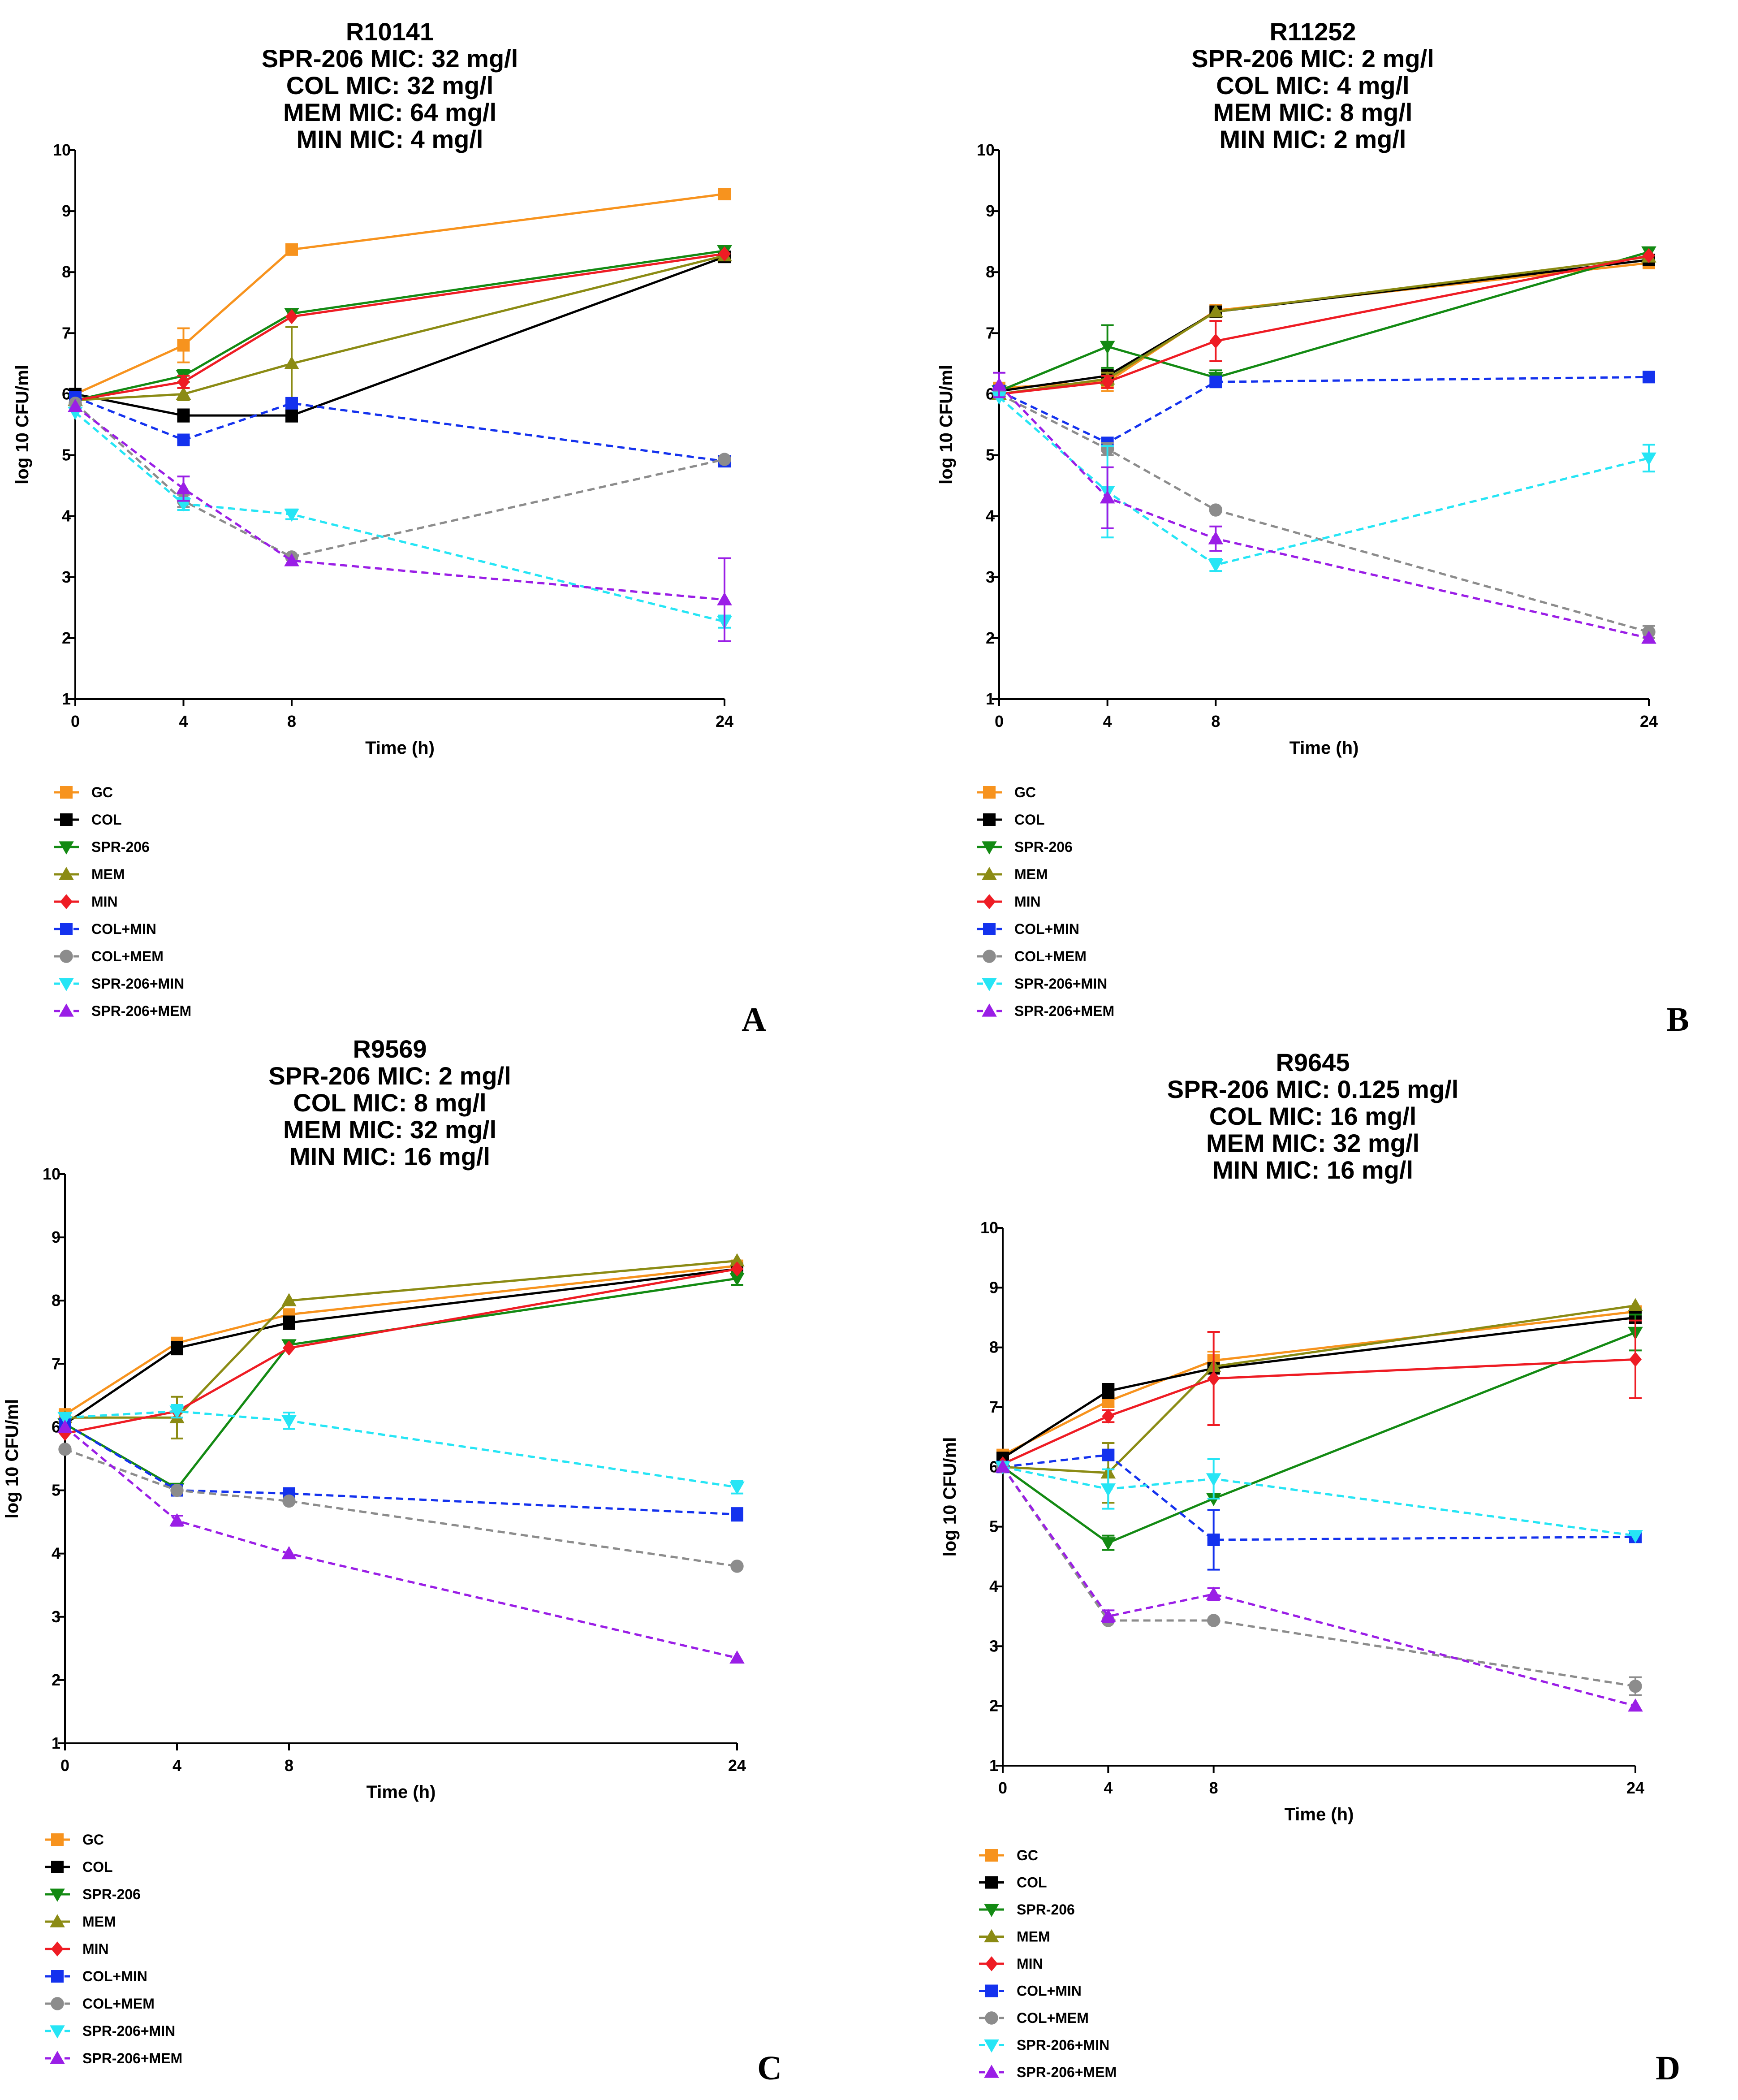  I want to click on x-tick-label: 24, so click(724, 721).